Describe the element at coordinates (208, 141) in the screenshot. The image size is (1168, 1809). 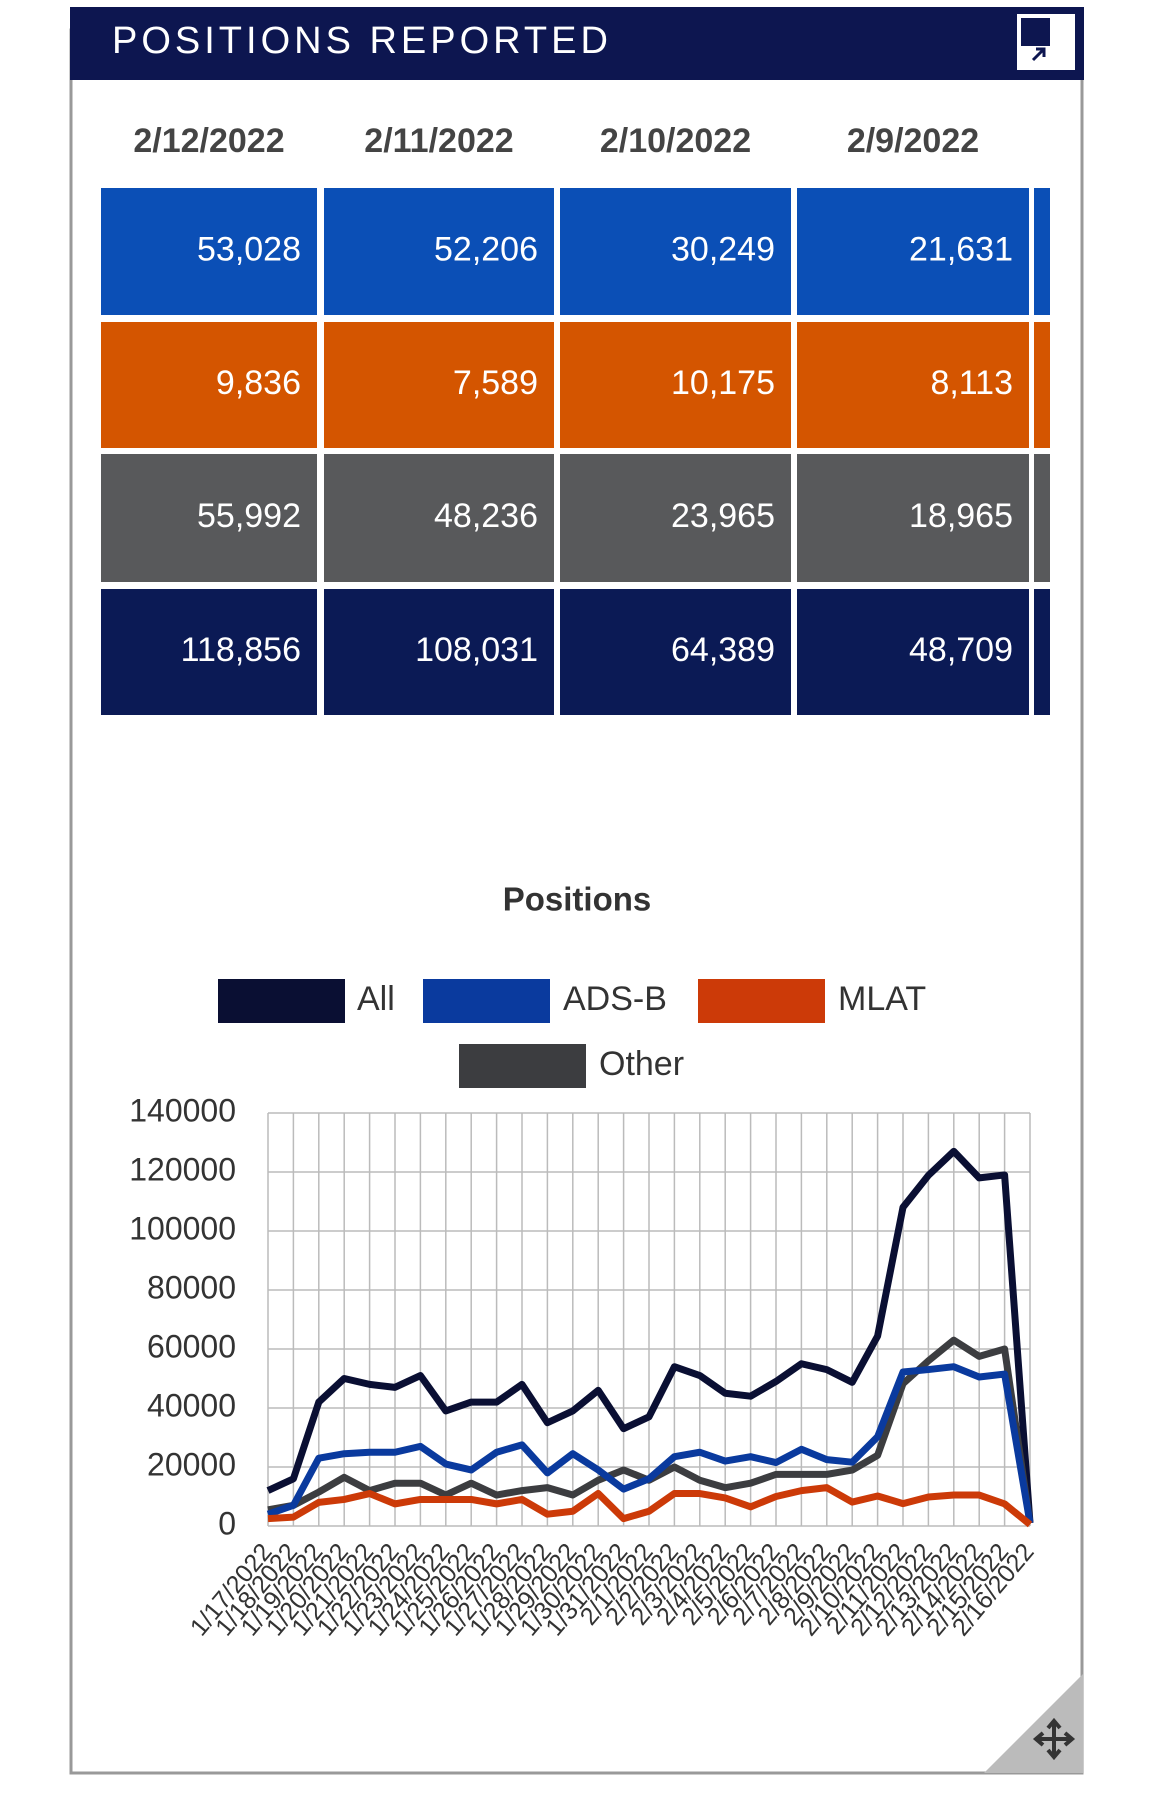
I see `column-header: 2/12/2022` at that location.